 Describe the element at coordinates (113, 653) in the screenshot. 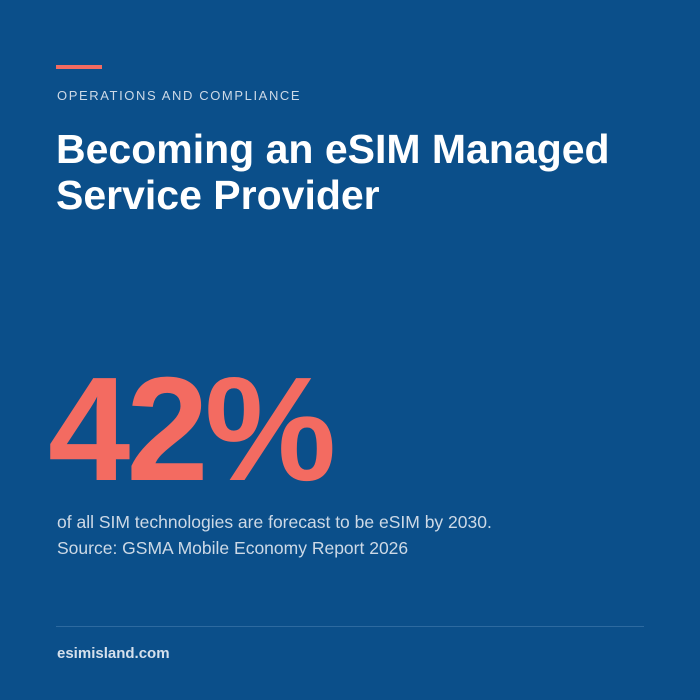

I see `website-link: esimisland.com` at that location.